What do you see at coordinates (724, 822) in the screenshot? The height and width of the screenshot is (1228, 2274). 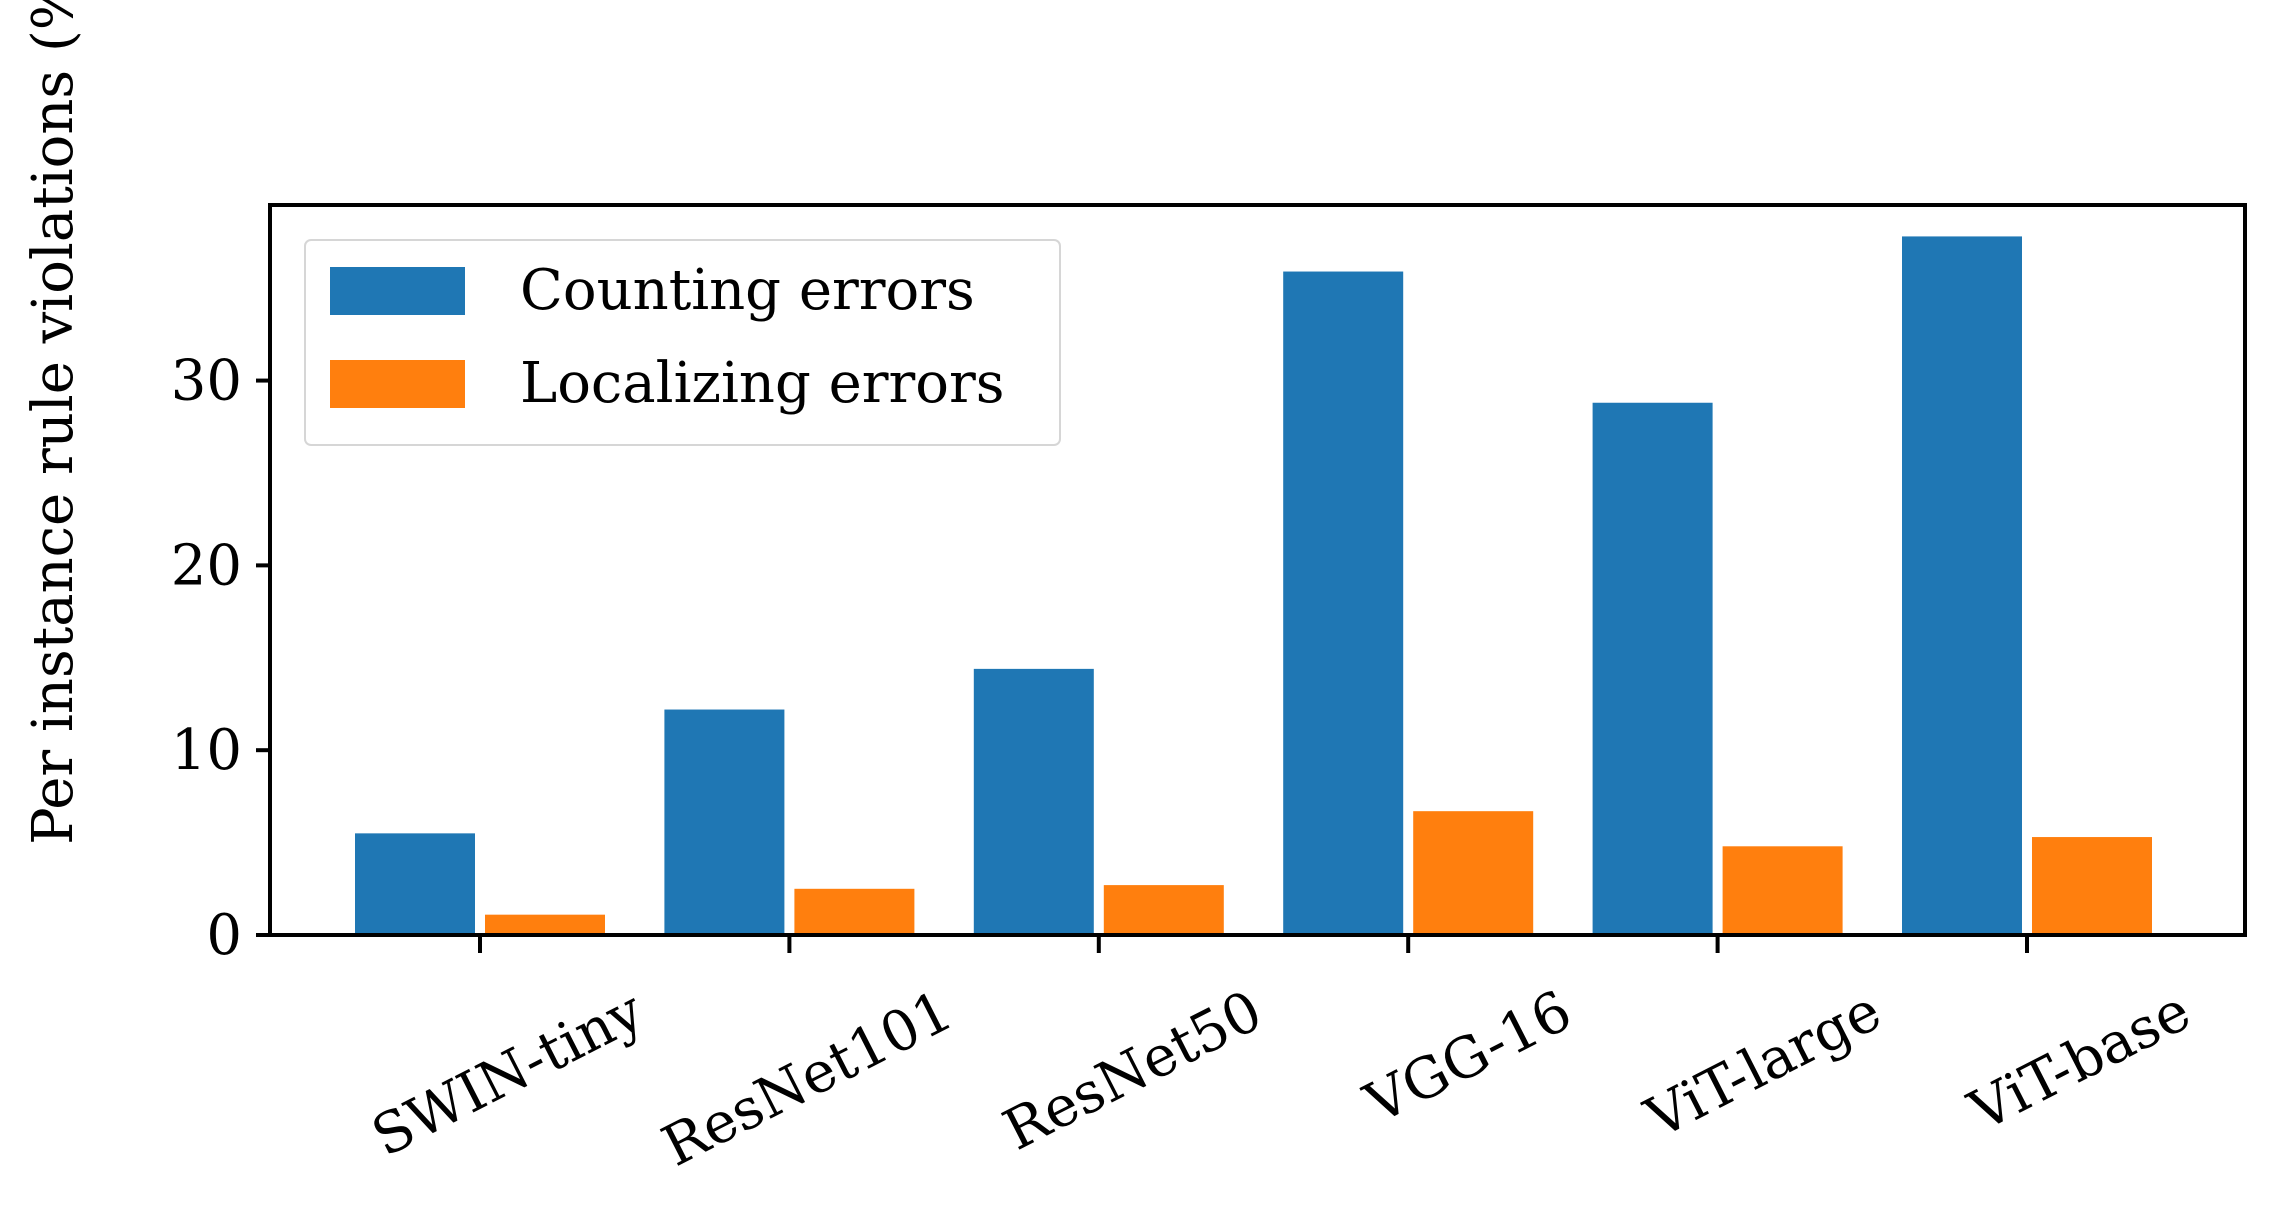 I see `bar-counting-errors-resnet101` at bounding box center [724, 822].